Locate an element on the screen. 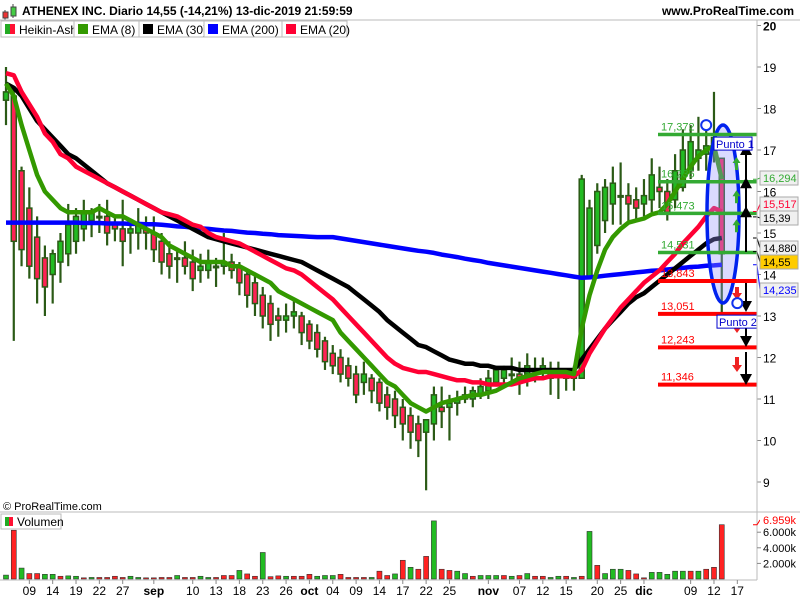 Image resolution: width=800 pixels, height=600 pixels. volume-last-tag is located at coordinates (779, 520).